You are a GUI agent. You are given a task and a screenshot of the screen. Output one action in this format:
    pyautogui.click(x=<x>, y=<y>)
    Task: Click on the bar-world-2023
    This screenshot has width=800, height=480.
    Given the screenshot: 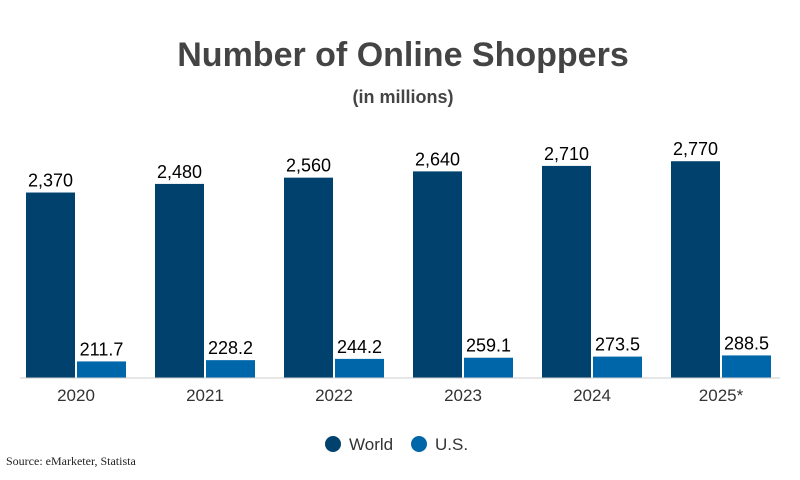 What is the action you would take?
    pyautogui.click(x=437, y=274)
    